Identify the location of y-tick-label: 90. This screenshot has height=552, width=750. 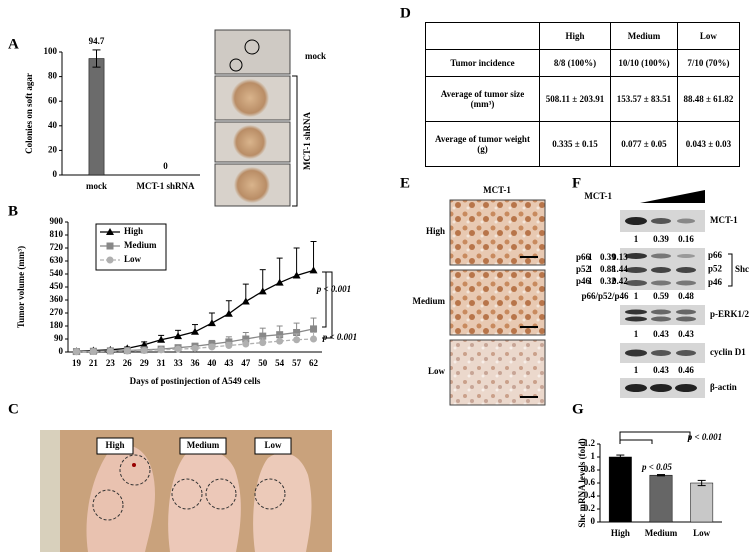
(59, 338).